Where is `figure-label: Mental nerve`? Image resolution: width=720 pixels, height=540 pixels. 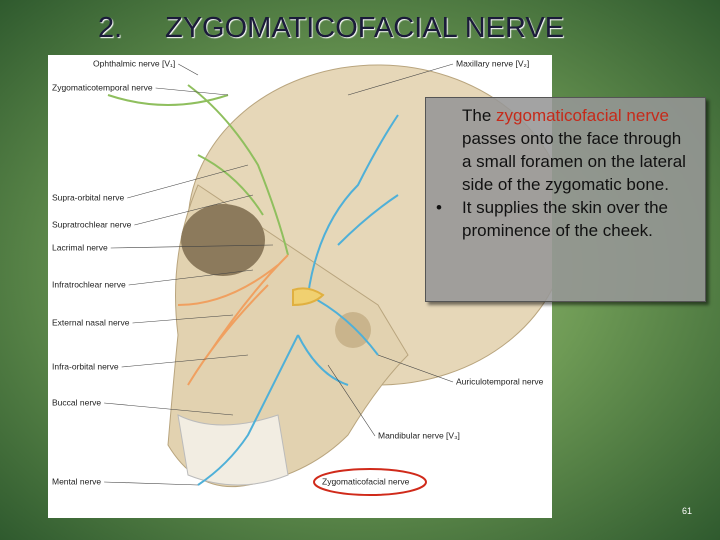
figure-label: Mental nerve is located at coordinates (76, 481).